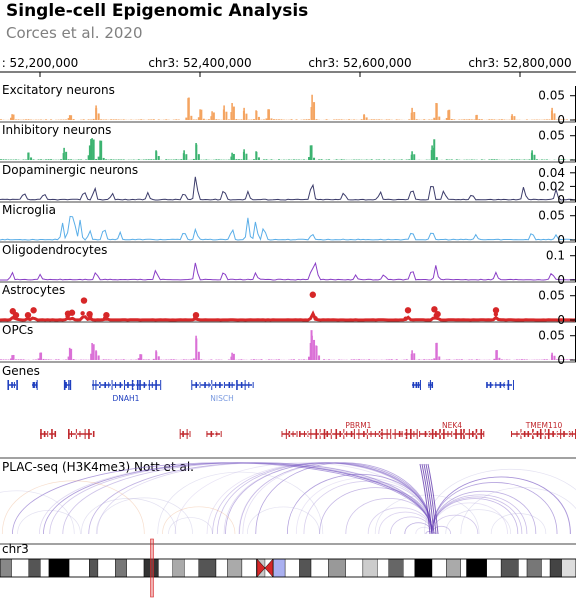 The height and width of the screenshot is (598, 576). I want to click on page-subtitle: Corces et al. 2020, so click(74, 33).